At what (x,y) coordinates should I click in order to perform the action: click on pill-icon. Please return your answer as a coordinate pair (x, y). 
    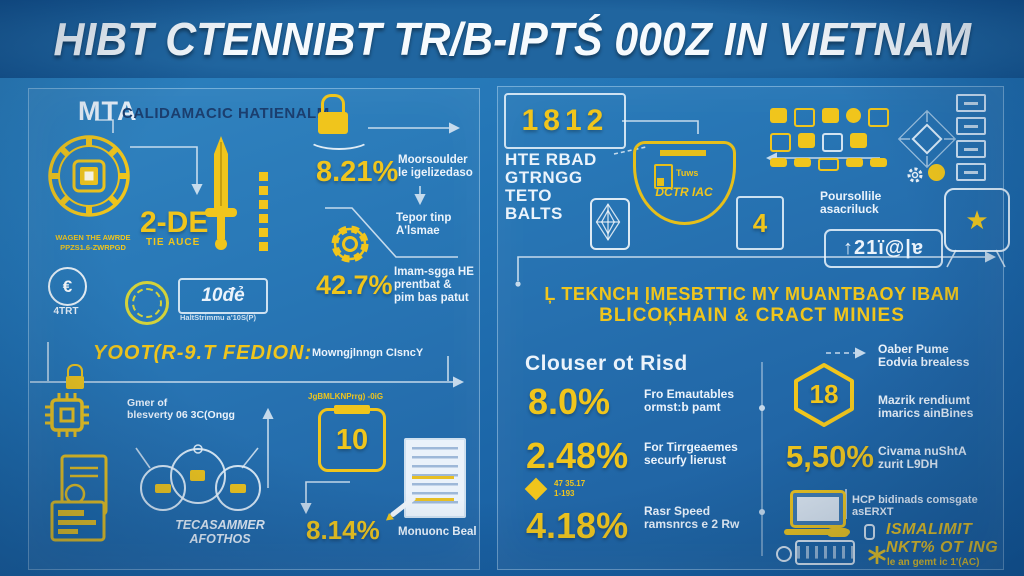
    Looking at the image, I should click on (838, 532).